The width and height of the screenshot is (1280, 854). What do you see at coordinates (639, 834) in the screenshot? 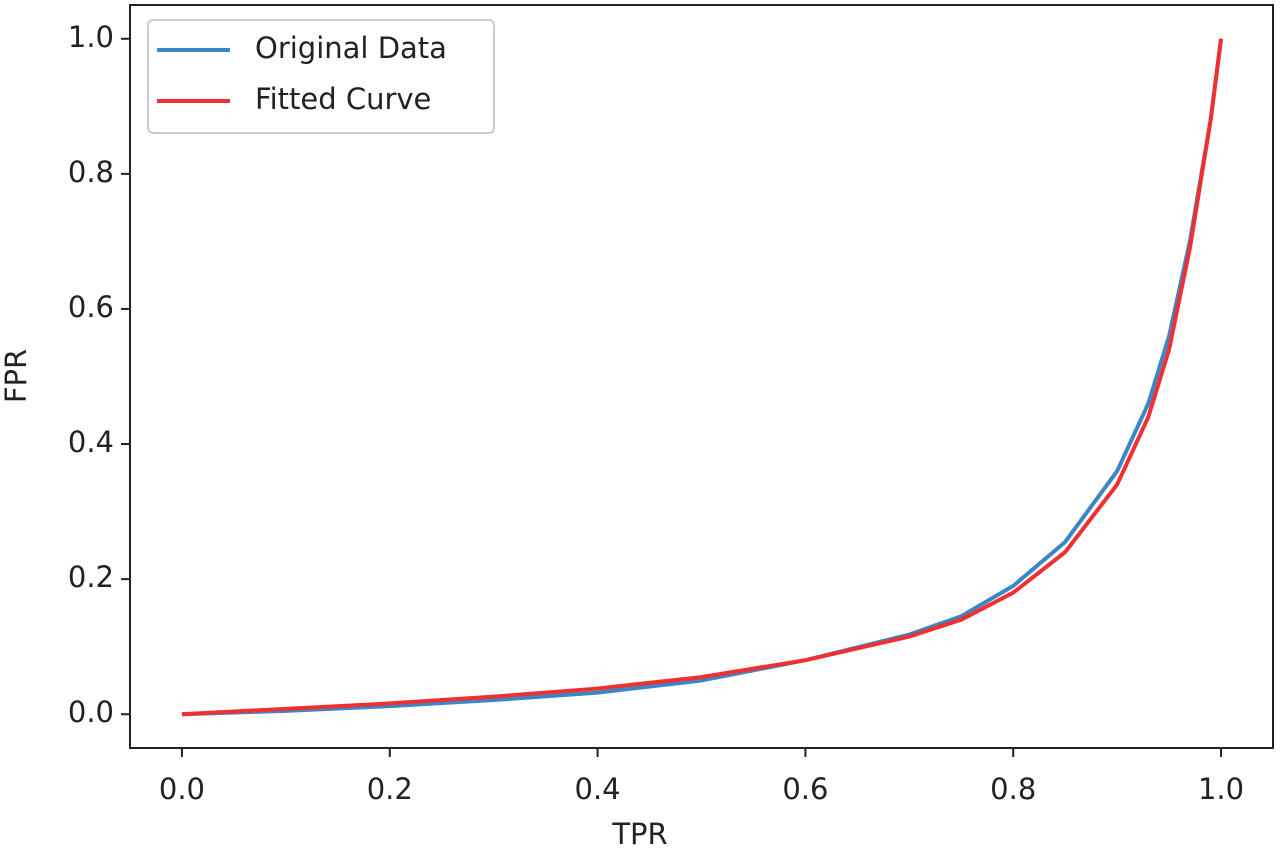
I see `x-axis-label: TPR` at bounding box center [639, 834].